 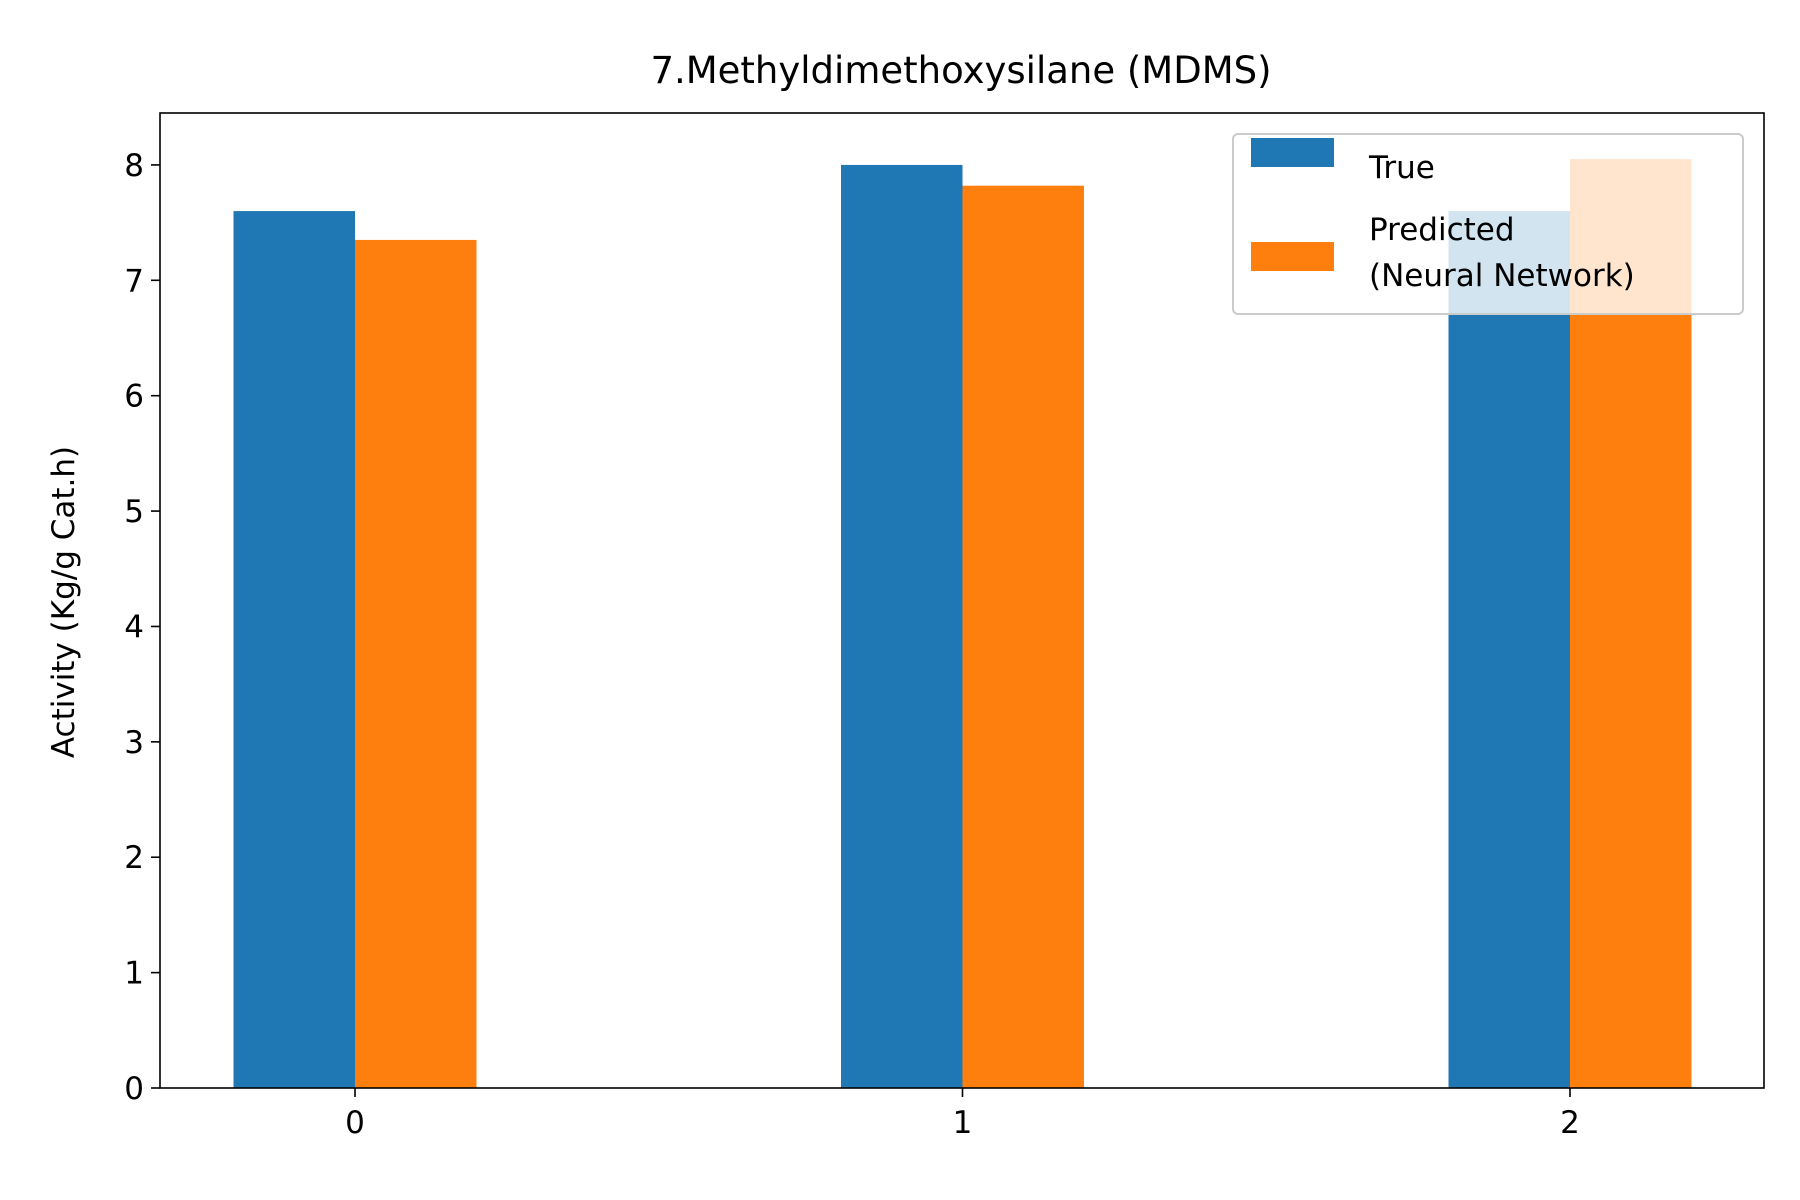 I want to click on legend-label-predicted: Predicted, so click(x=1442, y=230).